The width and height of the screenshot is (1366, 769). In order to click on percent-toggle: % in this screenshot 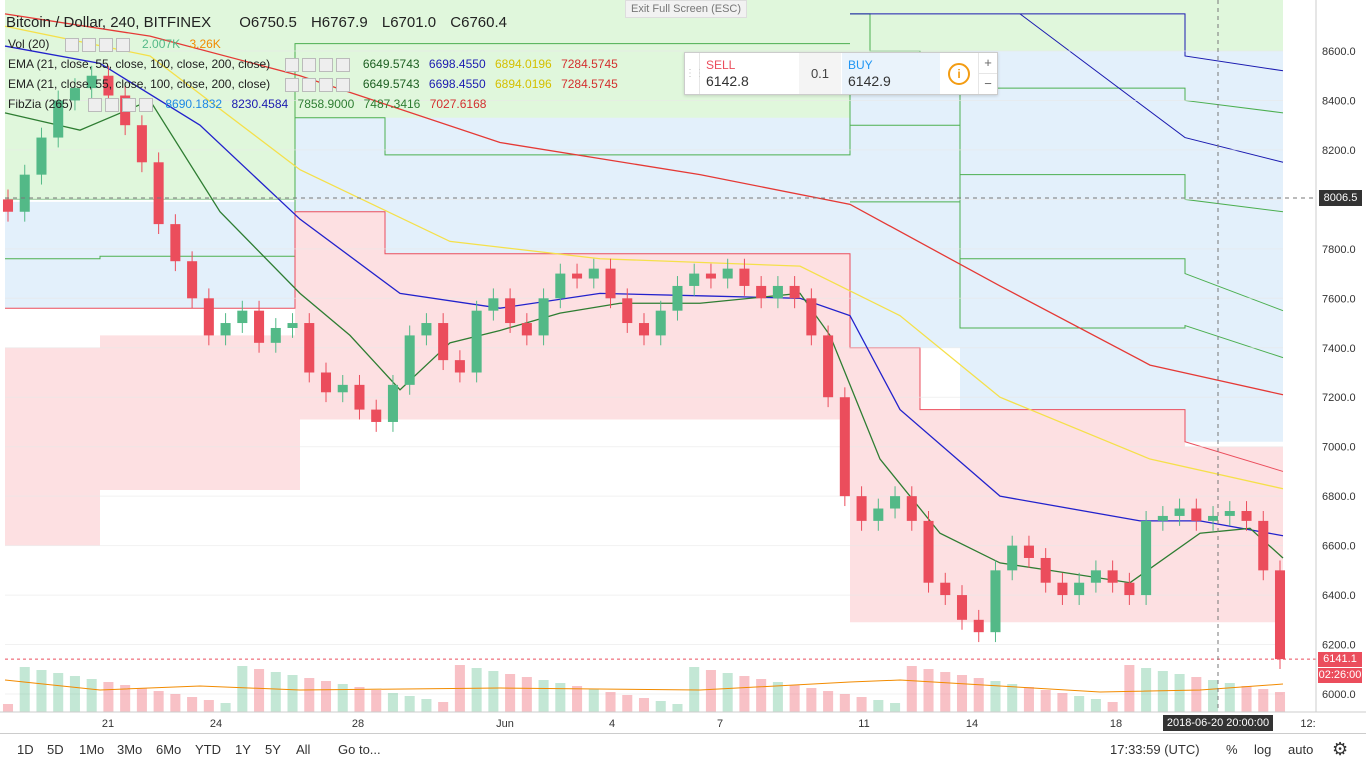, I will do `click(1232, 749)`.